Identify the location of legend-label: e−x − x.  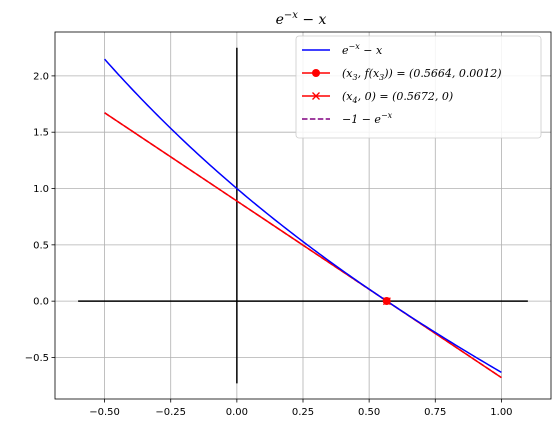
(362, 49).